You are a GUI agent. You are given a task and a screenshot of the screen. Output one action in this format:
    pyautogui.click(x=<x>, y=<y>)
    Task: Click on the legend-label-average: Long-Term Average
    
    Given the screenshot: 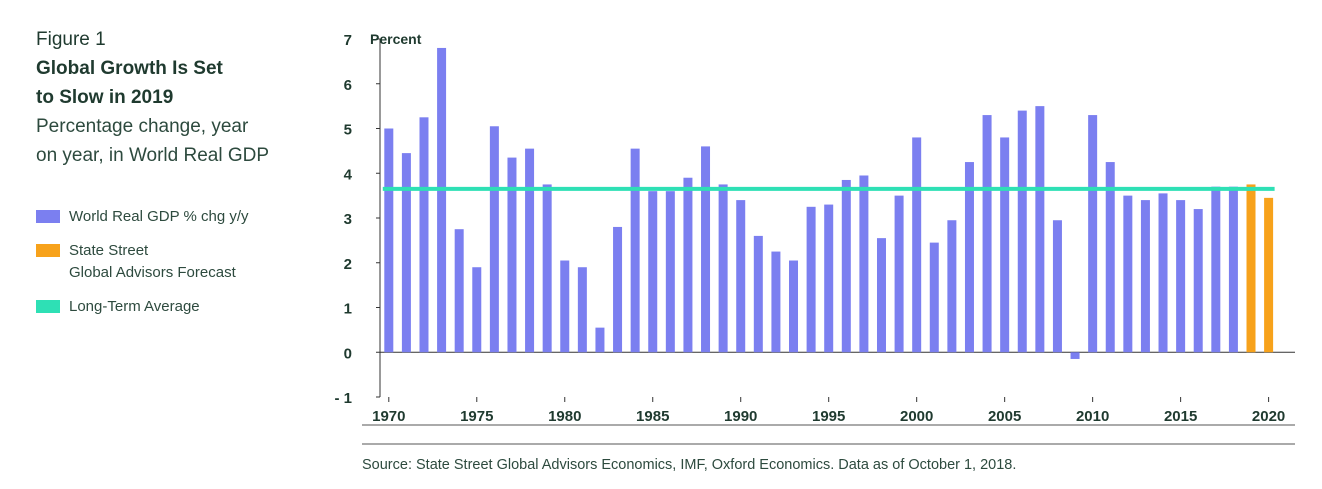 What is the action you would take?
    pyautogui.click(x=134, y=306)
    